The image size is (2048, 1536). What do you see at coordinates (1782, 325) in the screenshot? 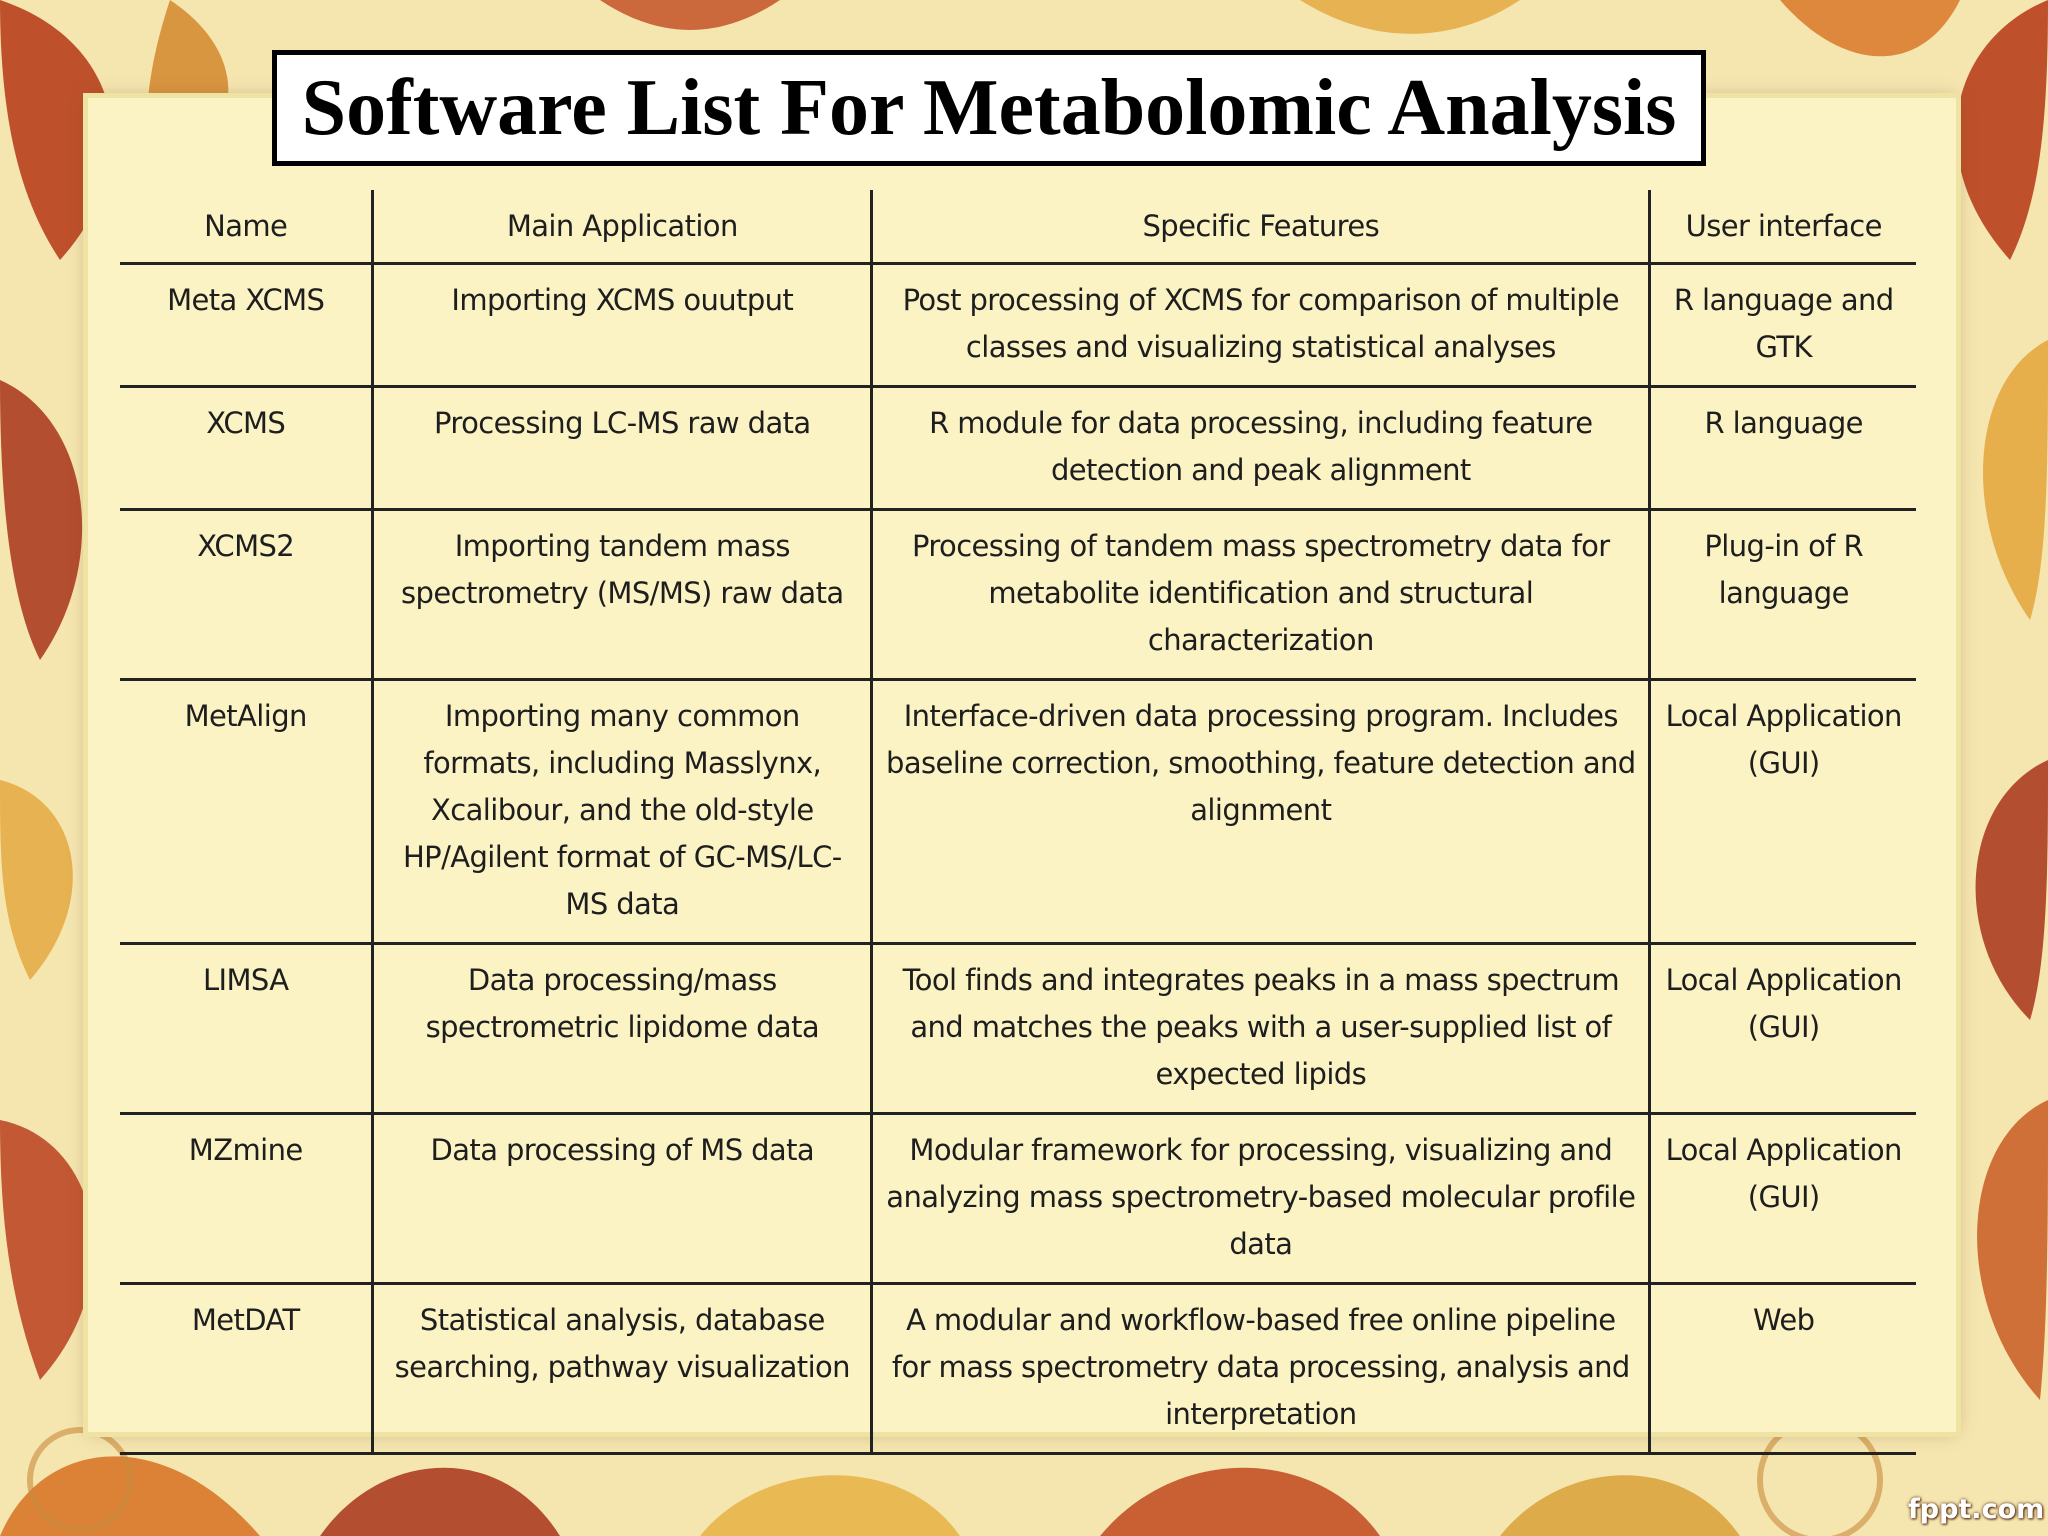
I see `cell-user-interface: R language and GTK` at bounding box center [1782, 325].